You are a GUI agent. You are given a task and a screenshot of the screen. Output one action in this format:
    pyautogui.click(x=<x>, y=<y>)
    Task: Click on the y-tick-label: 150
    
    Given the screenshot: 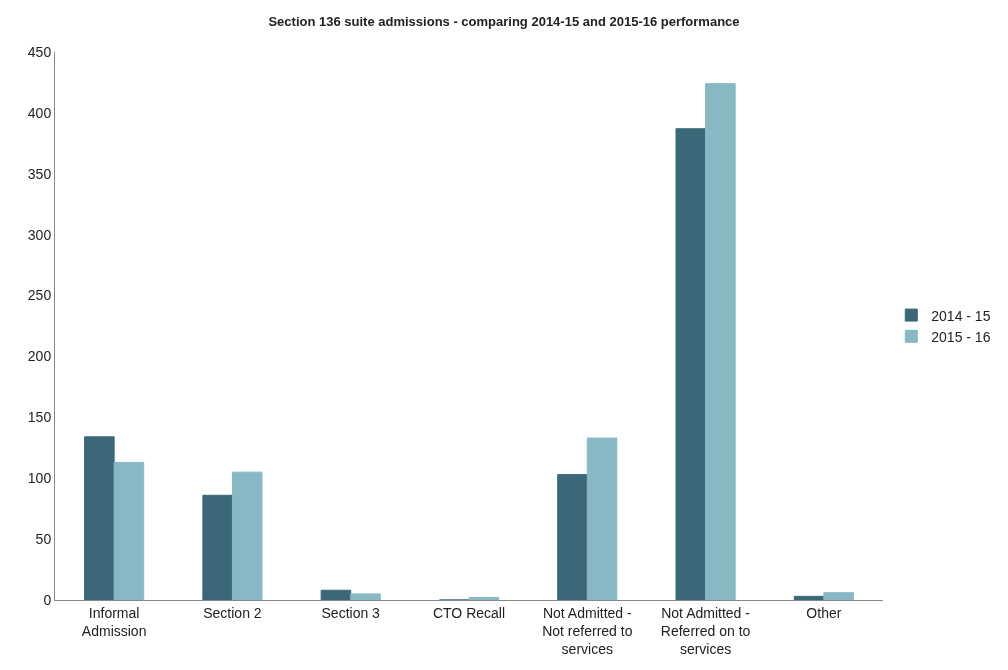 What is the action you would take?
    pyautogui.click(x=39, y=417)
    